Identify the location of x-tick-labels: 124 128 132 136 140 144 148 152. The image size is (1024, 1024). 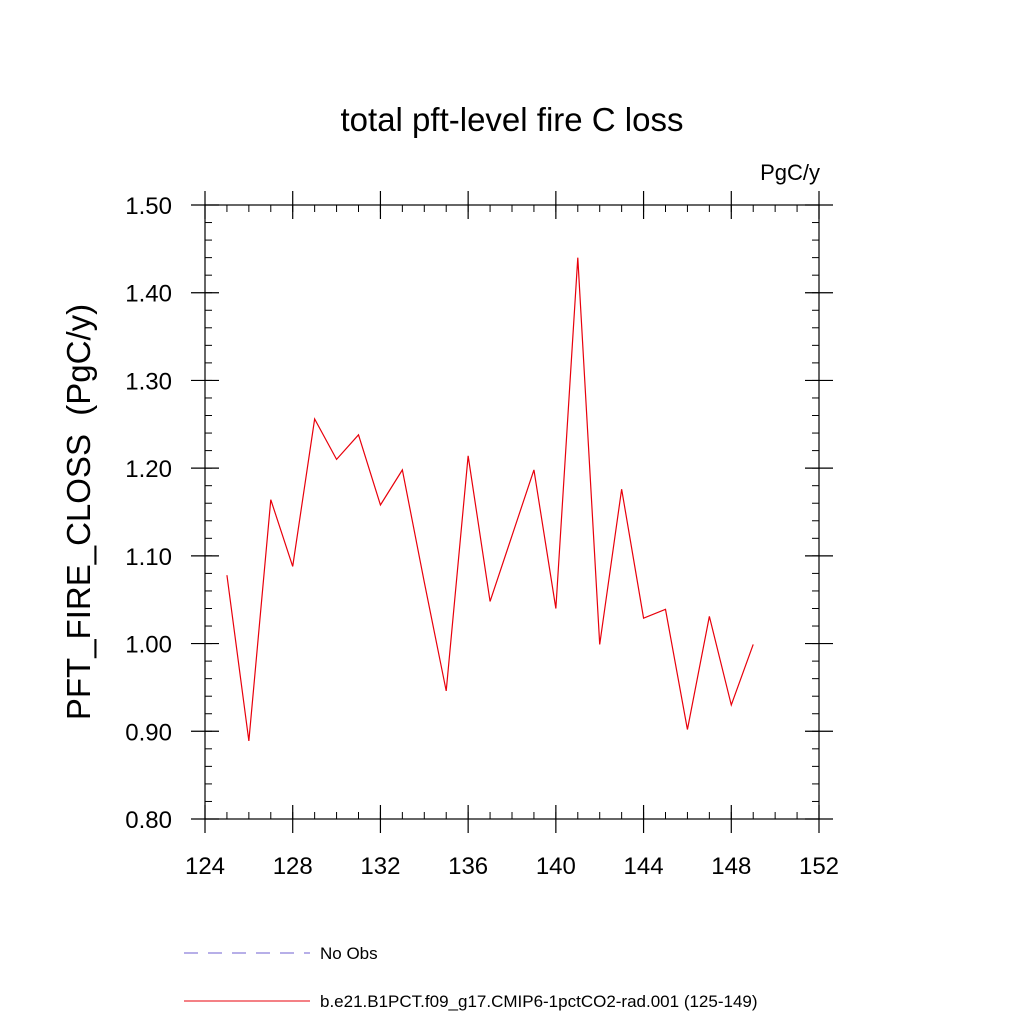
(512, 866).